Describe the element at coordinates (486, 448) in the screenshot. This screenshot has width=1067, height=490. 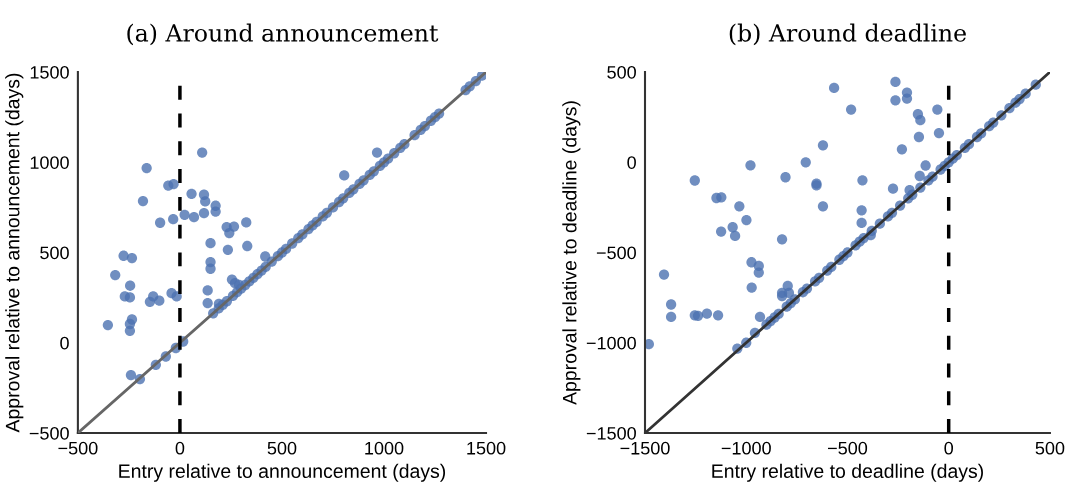
I see `x-tick-label: 1500` at that location.